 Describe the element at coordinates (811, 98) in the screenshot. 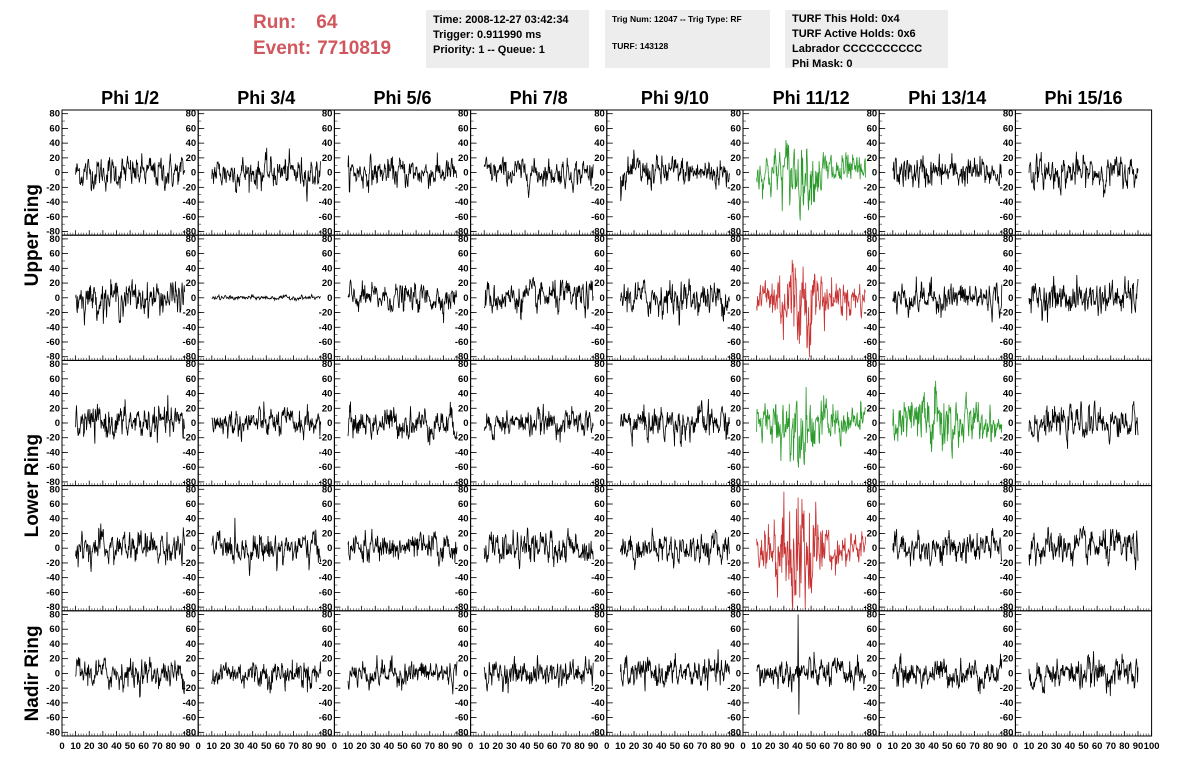

I see `column-title: Phi 11/12` at that location.